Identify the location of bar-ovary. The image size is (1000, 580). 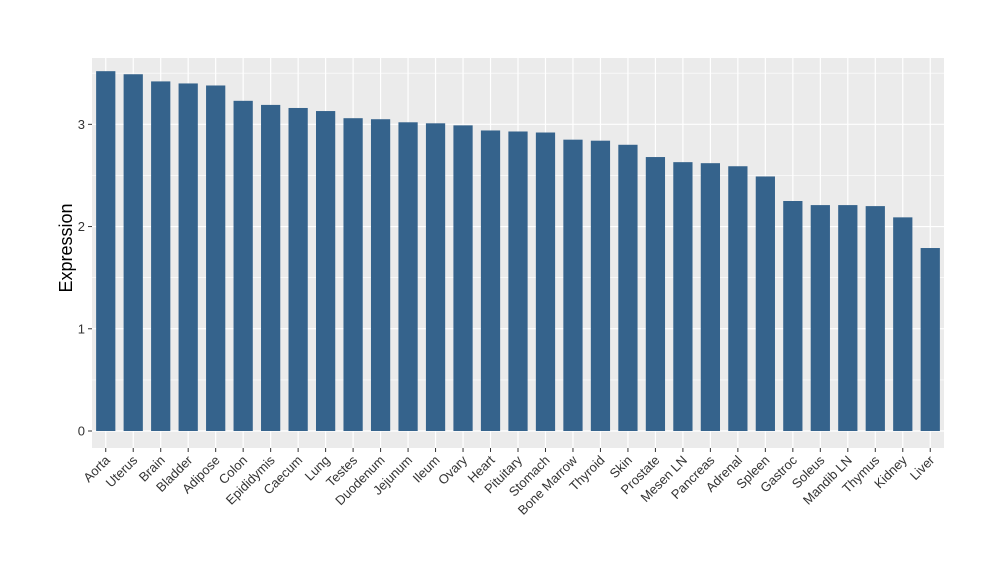
(463, 278).